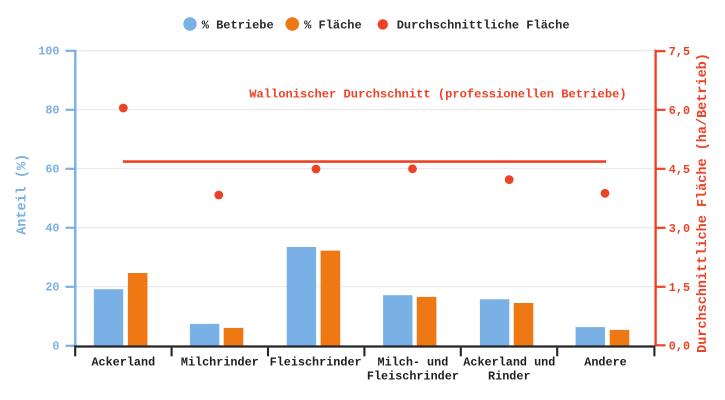 The height and width of the screenshot is (400, 725). What do you see at coordinates (483, 25) in the screenshot?
I see `svg-text: Durchschnittliche Fläche` at bounding box center [483, 25].